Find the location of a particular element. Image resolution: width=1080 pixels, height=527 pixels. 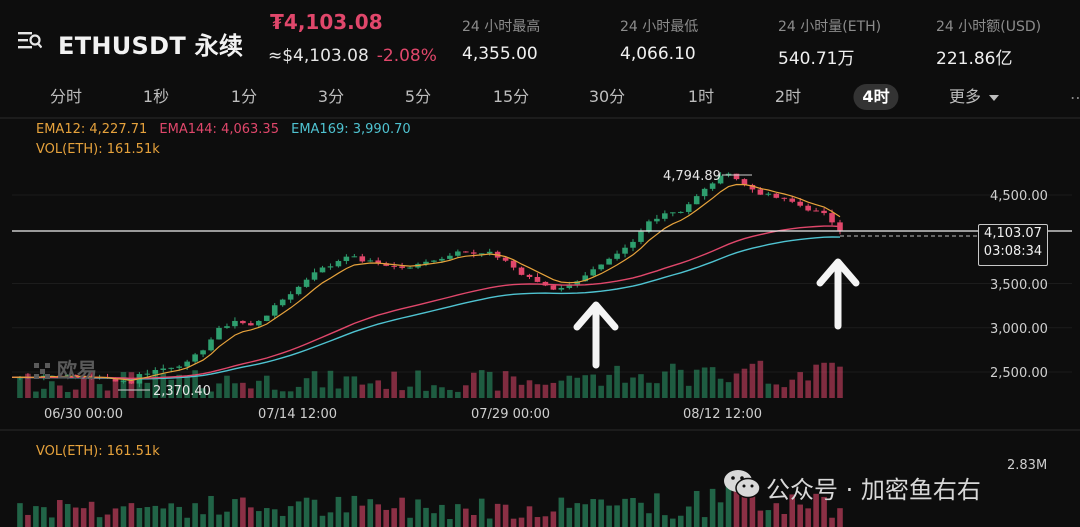

menu-icon is located at coordinates (30, 40).